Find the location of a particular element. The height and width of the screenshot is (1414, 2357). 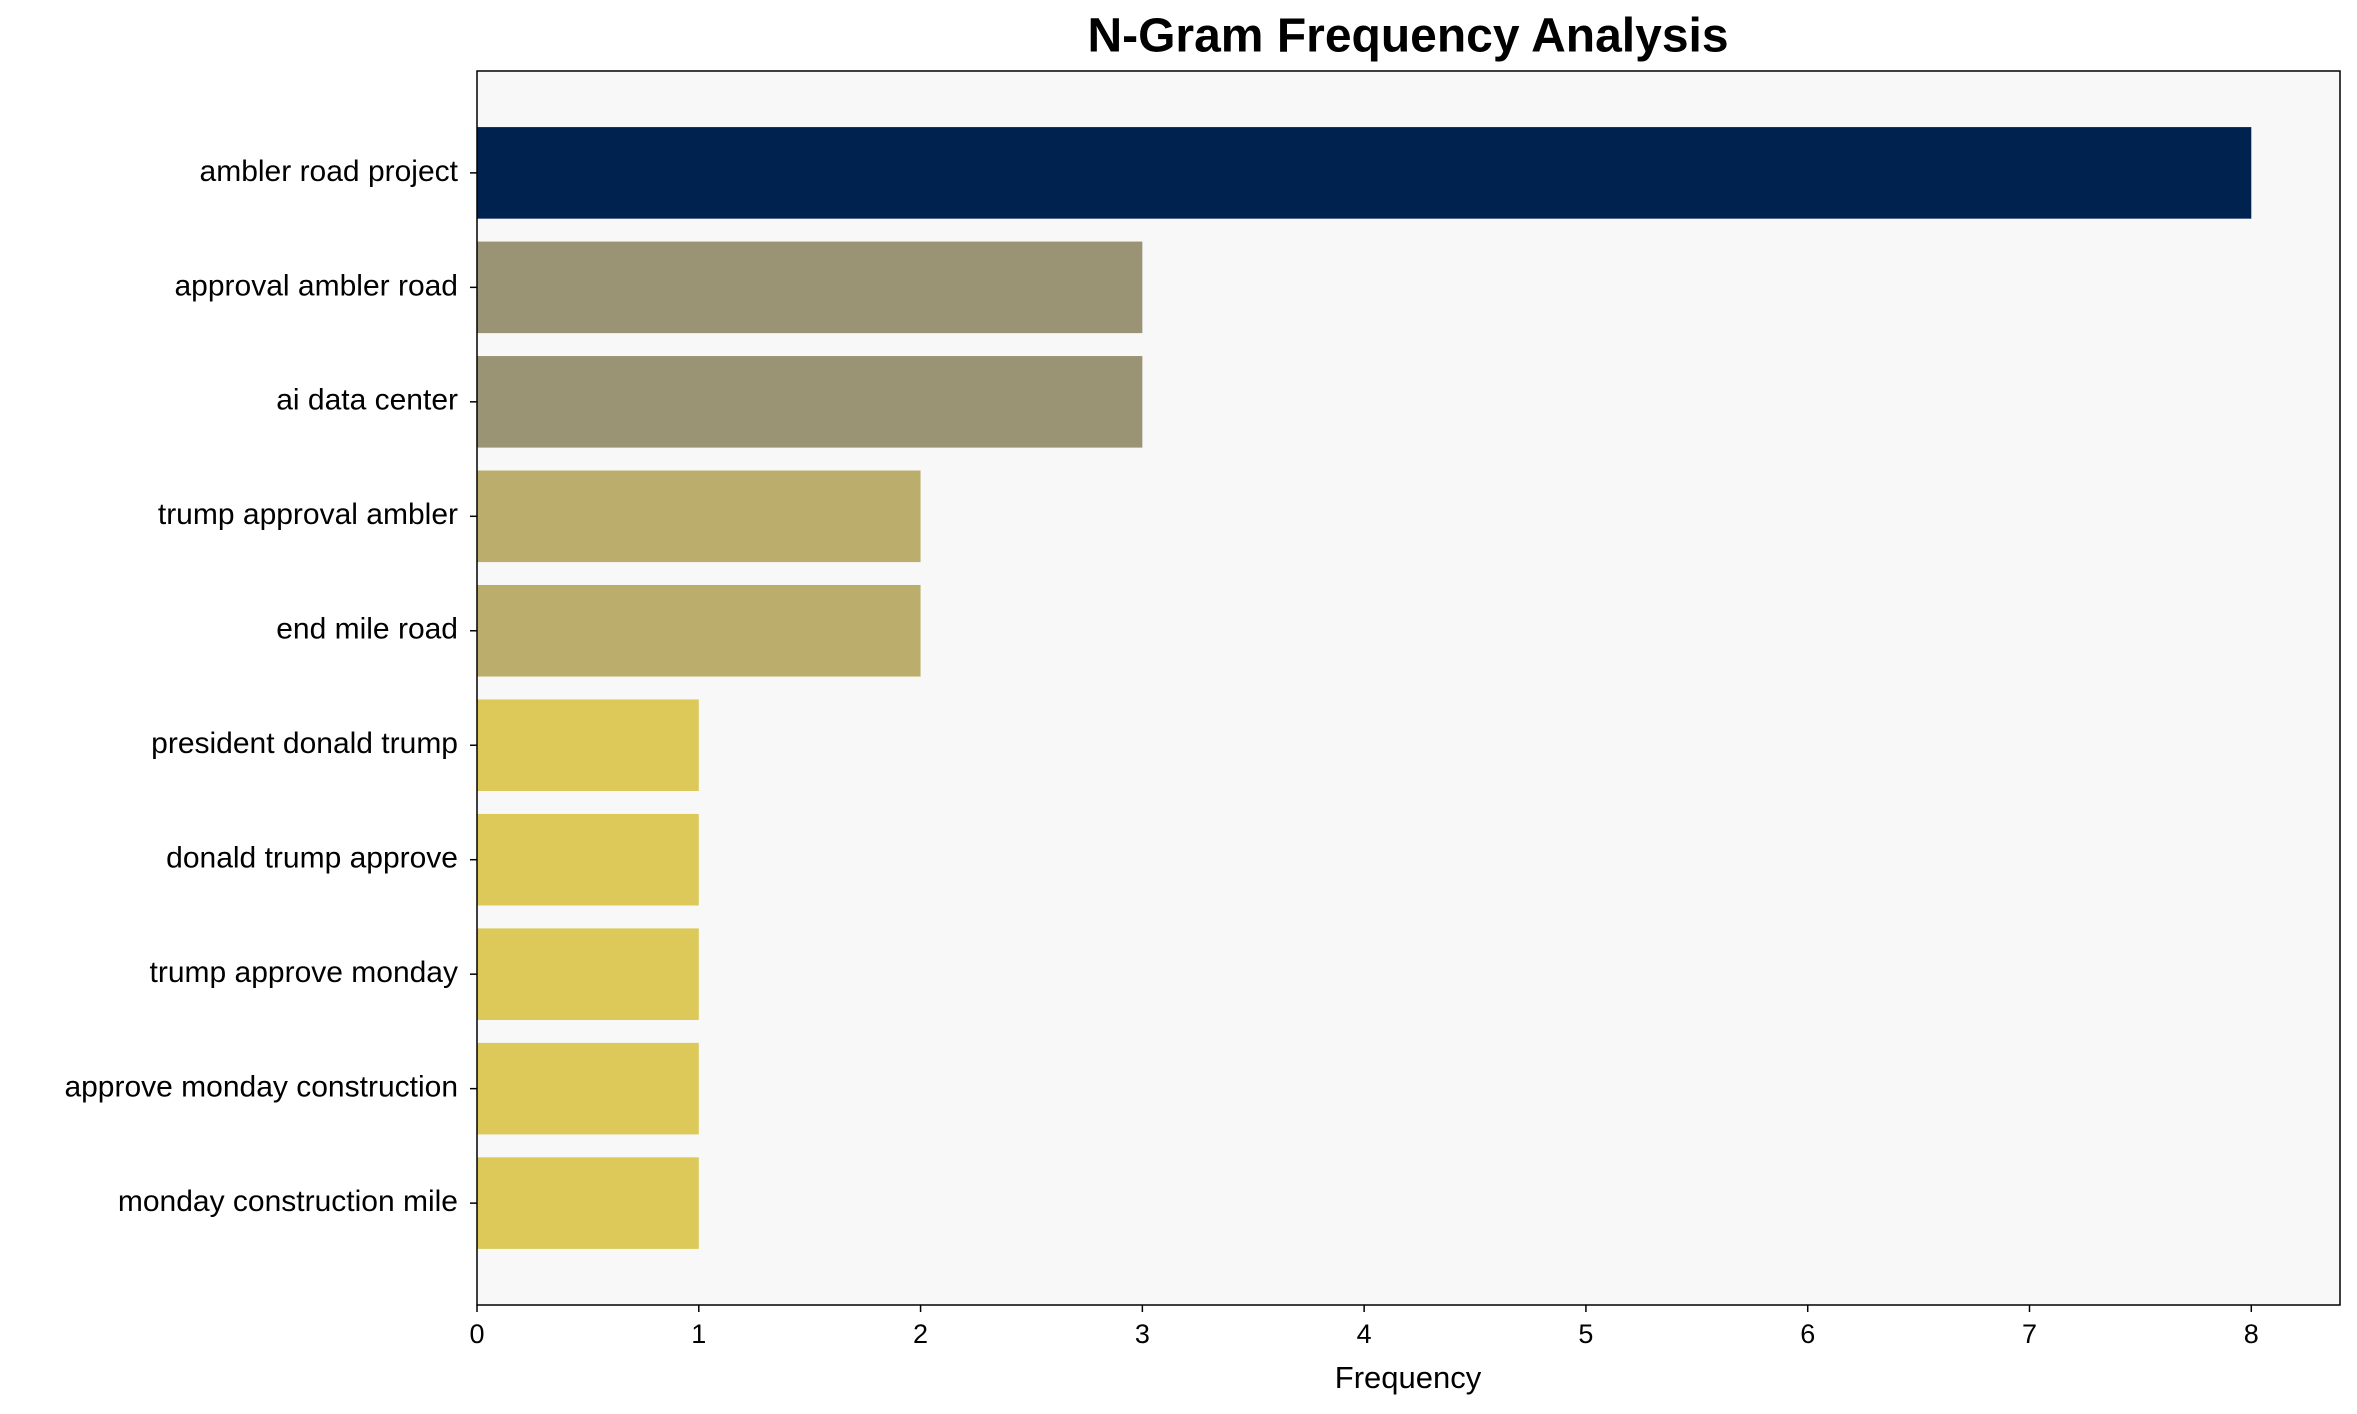

y-tick-label: trump approval ambler is located at coordinates (308, 514).